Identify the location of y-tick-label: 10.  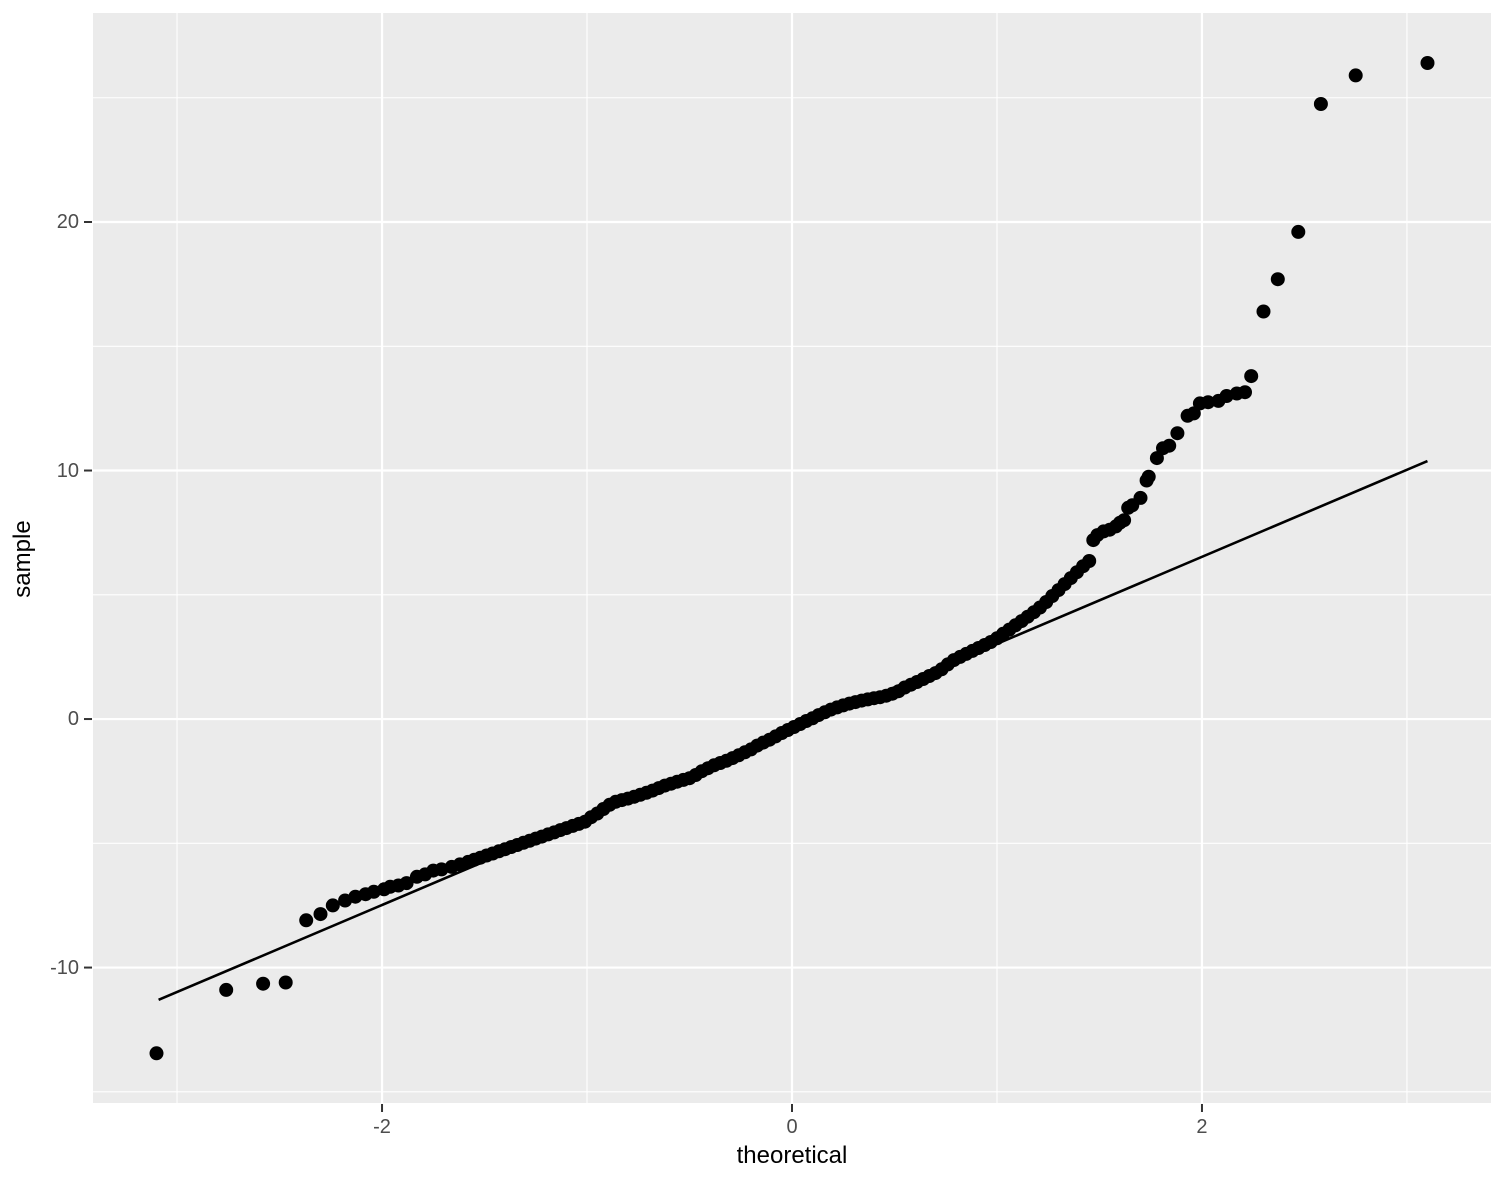
(67, 470).